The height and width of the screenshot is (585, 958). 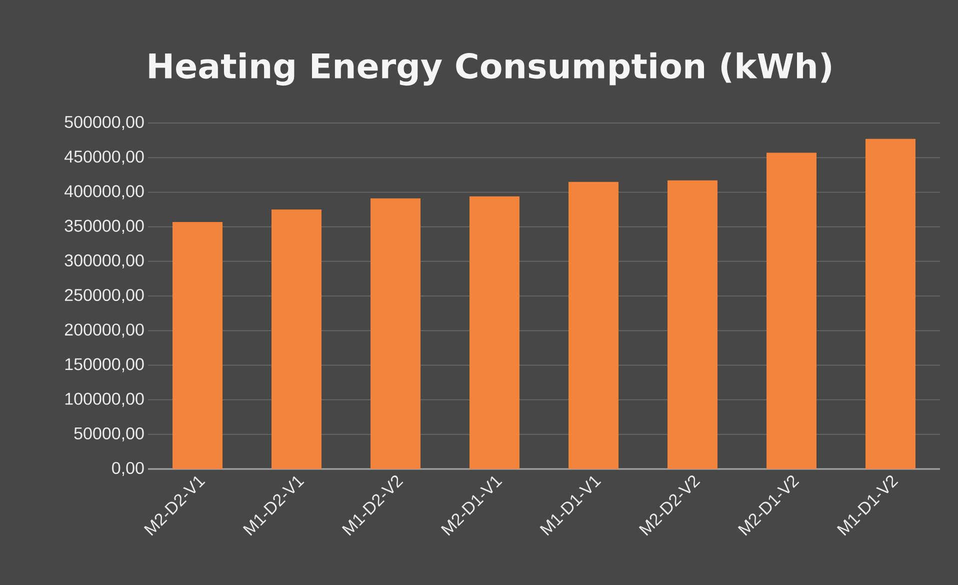 What do you see at coordinates (104, 399) in the screenshot?
I see `y-tick-label: 100000,00` at bounding box center [104, 399].